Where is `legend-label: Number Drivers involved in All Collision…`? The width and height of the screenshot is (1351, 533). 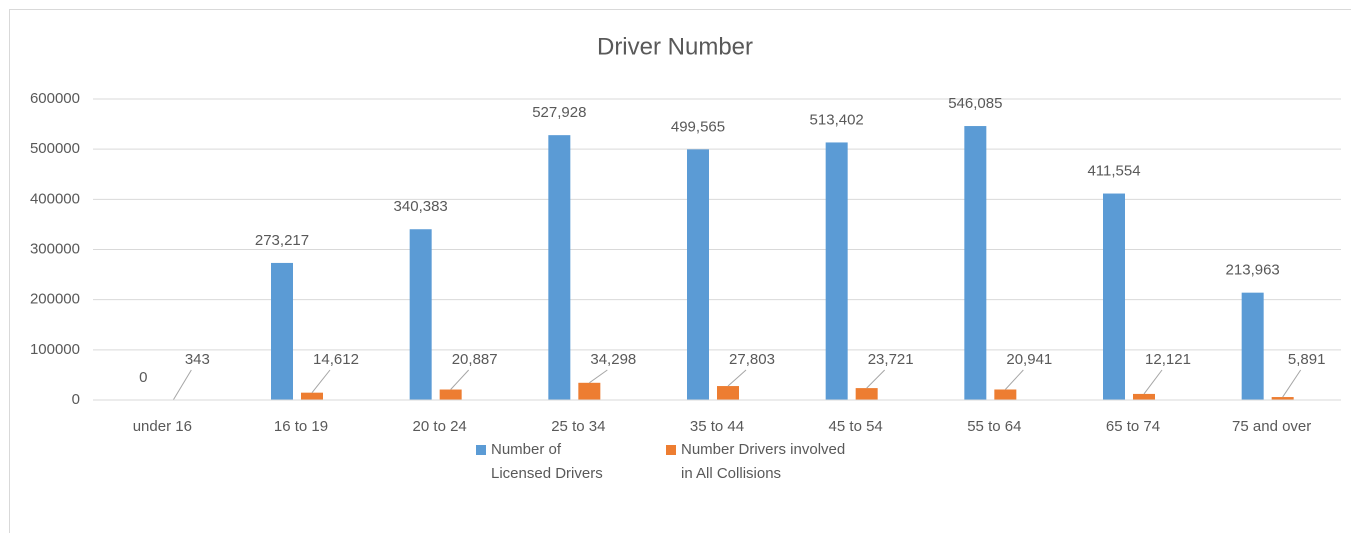
legend-label: Number Drivers involved in All Collision… is located at coordinates (763, 461).